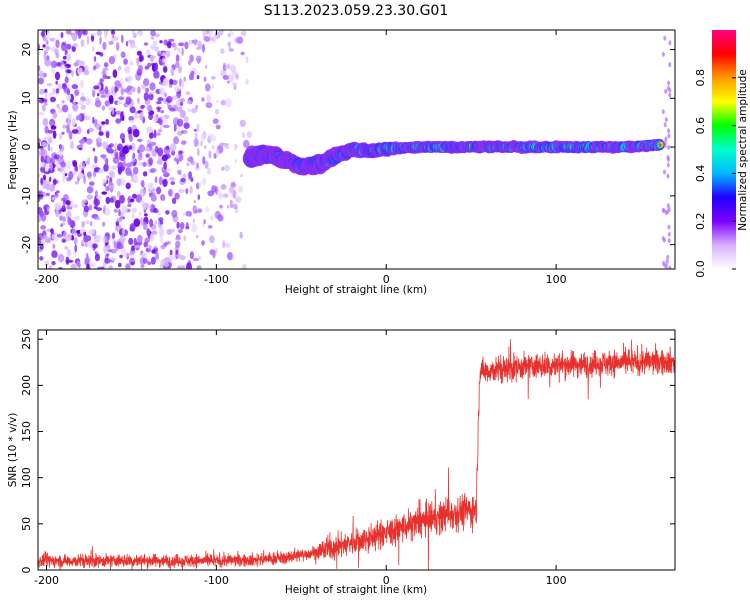 This screenshot has height=600, width=750. Describe the element at coordinates (26, 98) in the screenshot. I see `heatmap-y-tick-label: 10` at that location.